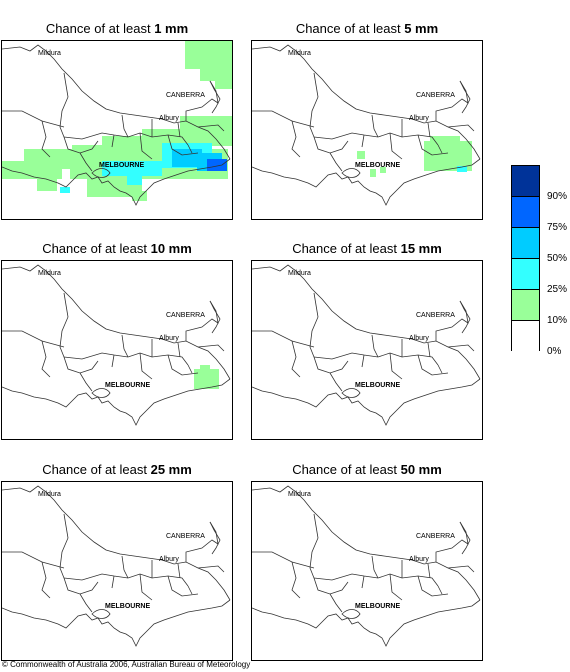 The width and height of the screenshot is (570, 672). Describe the element at coordinates (367, 28) in the screenshot. I see `panel-title: Chance of at least 5 mm` at that location.